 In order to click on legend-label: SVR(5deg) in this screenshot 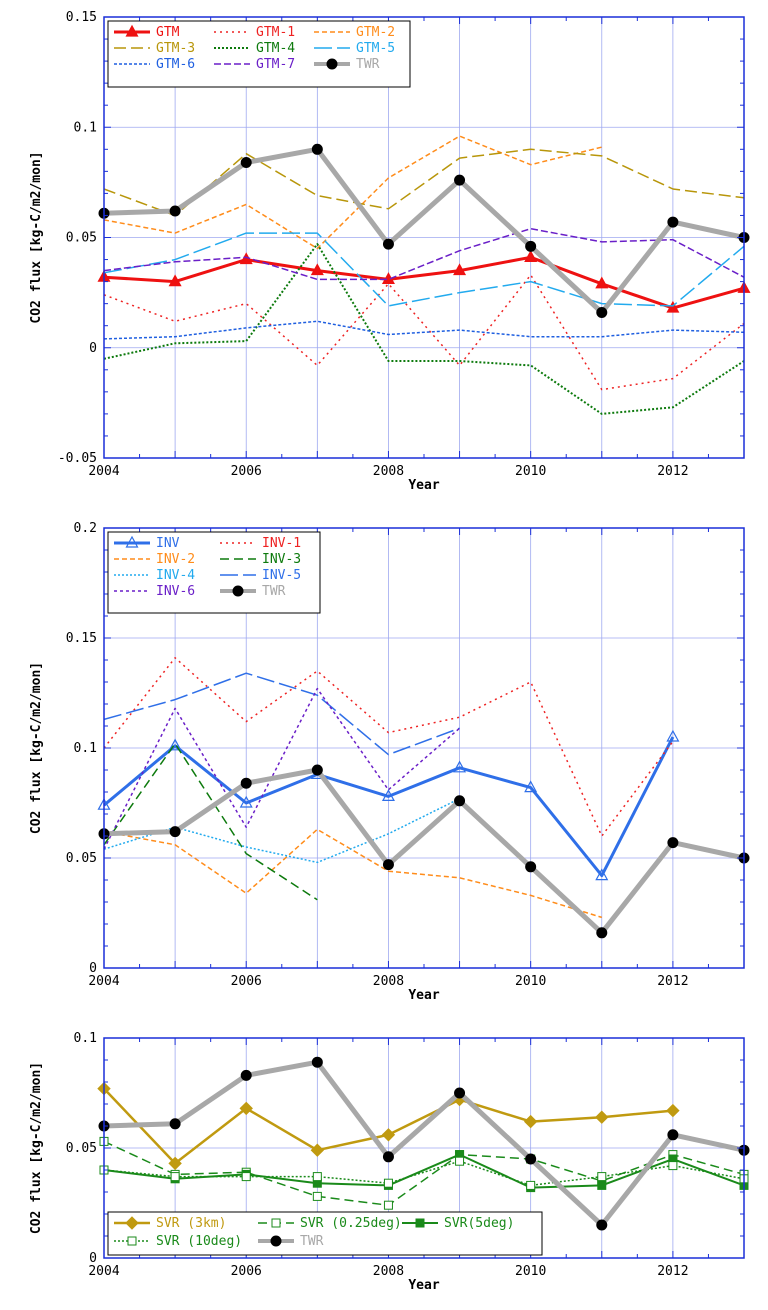, I will do `click(479, 1223)`.